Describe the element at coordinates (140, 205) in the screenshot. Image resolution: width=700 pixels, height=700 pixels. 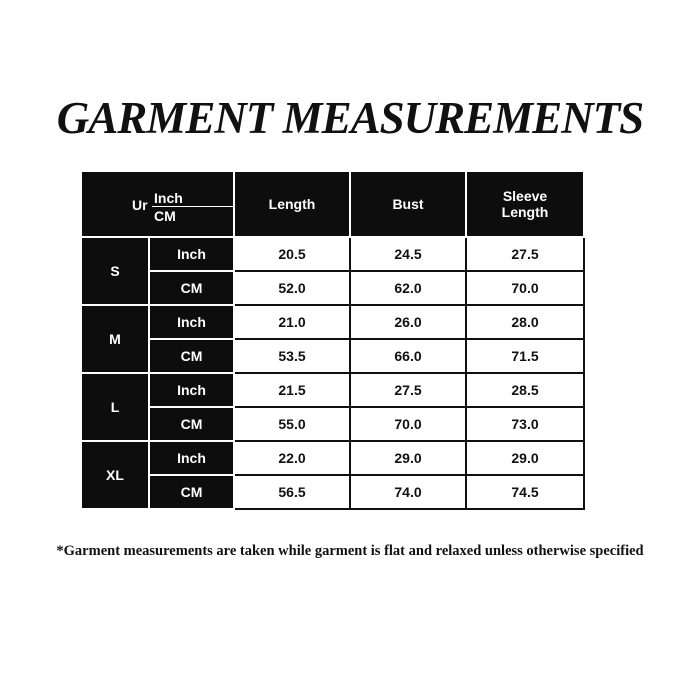
I see `unit-prefix: Ur` at that location.